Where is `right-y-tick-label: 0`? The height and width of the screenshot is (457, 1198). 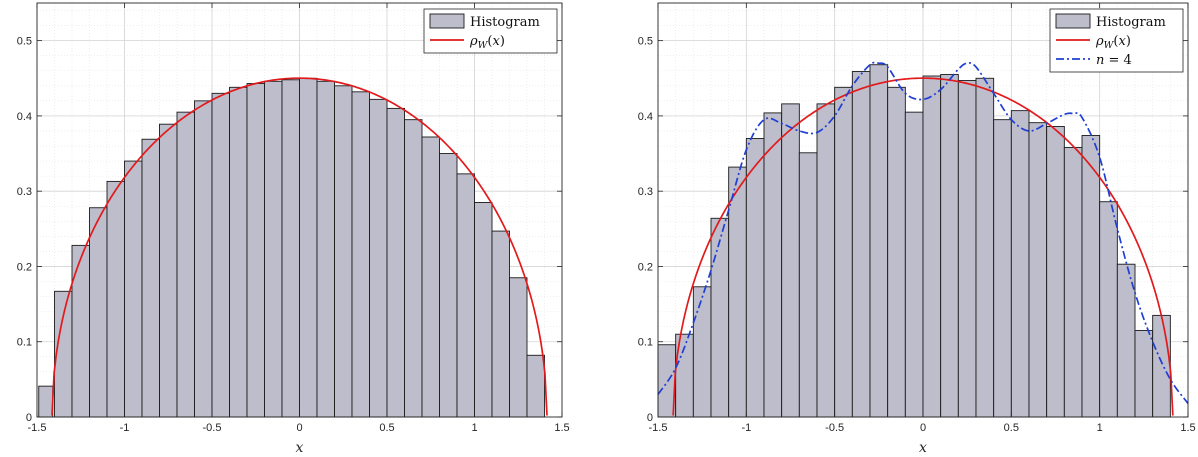 right-y-tick-label: 0 is located at coordinates (650, 418).